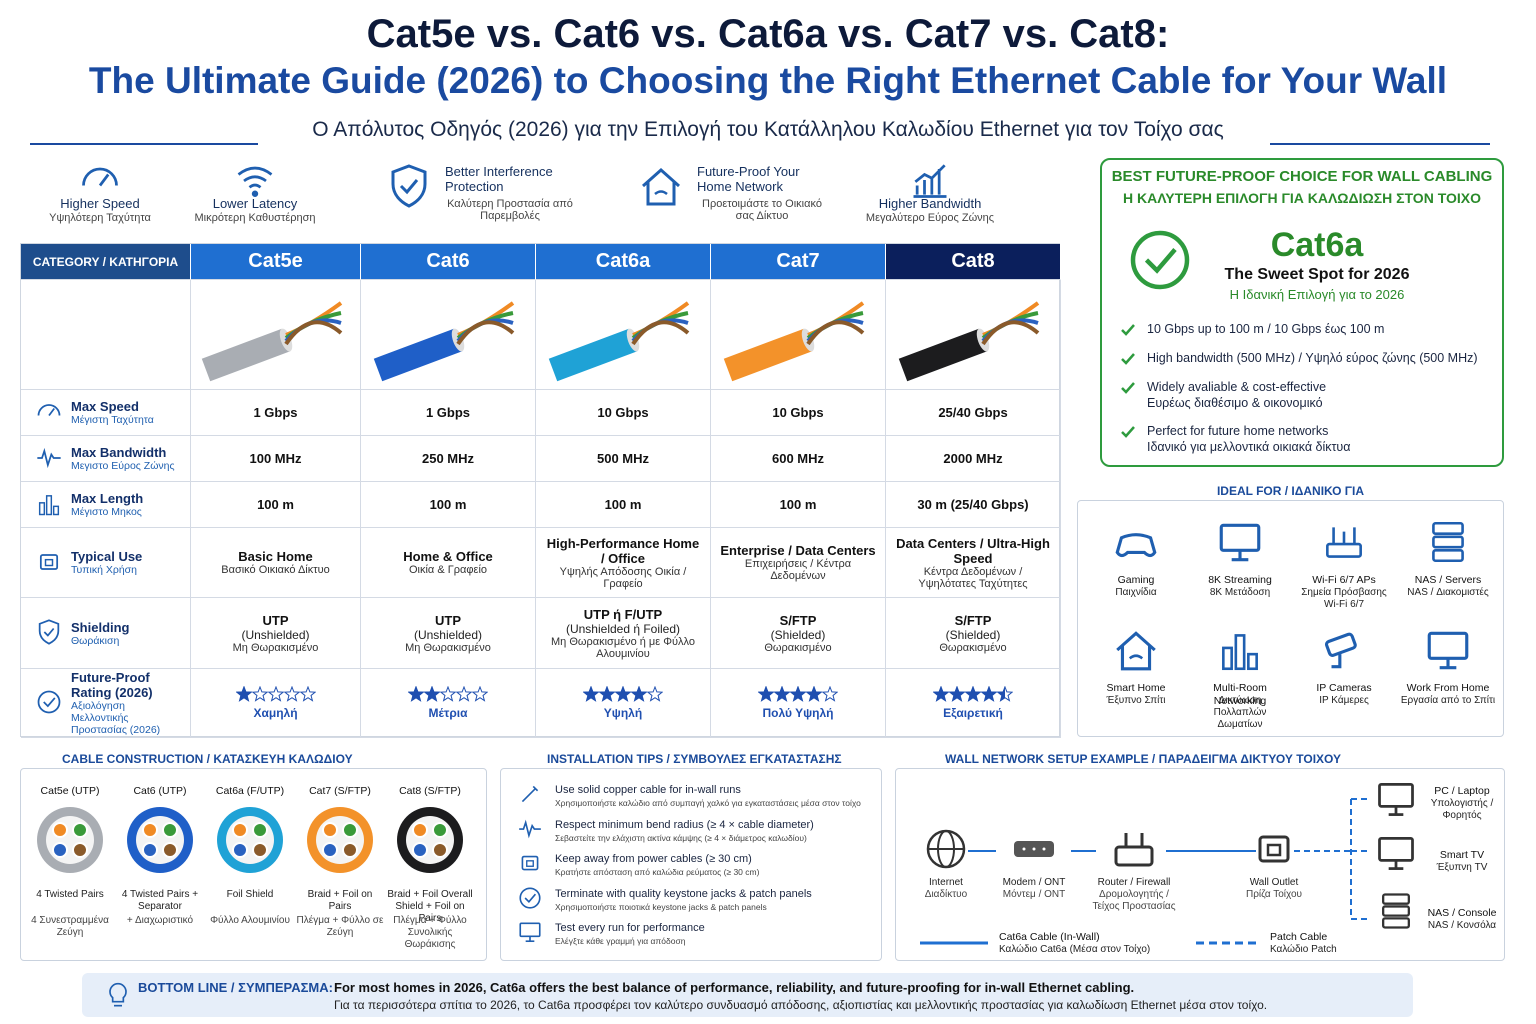 The width and height of the screenshot is (1536, 1024). Describe the element at coordinates (112, 412) in the screenshot. I see `row-label-text: Max Speed Μέγιστη Ταχύτητα` at that location.